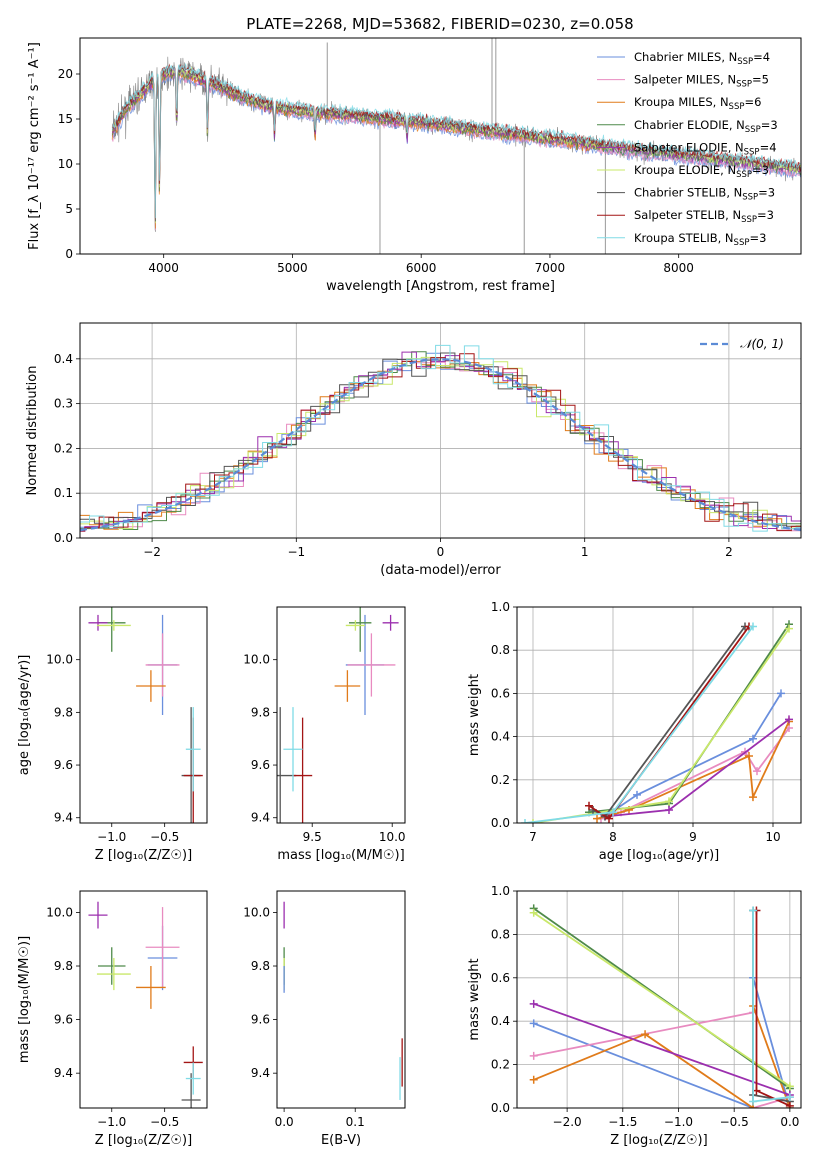 This screenshot has width=819, height=1170. Describe the element at coordinates (701, 81) in the screenshot. I see `legend-label: Salpeter MILES, NSSP=5` at that location.